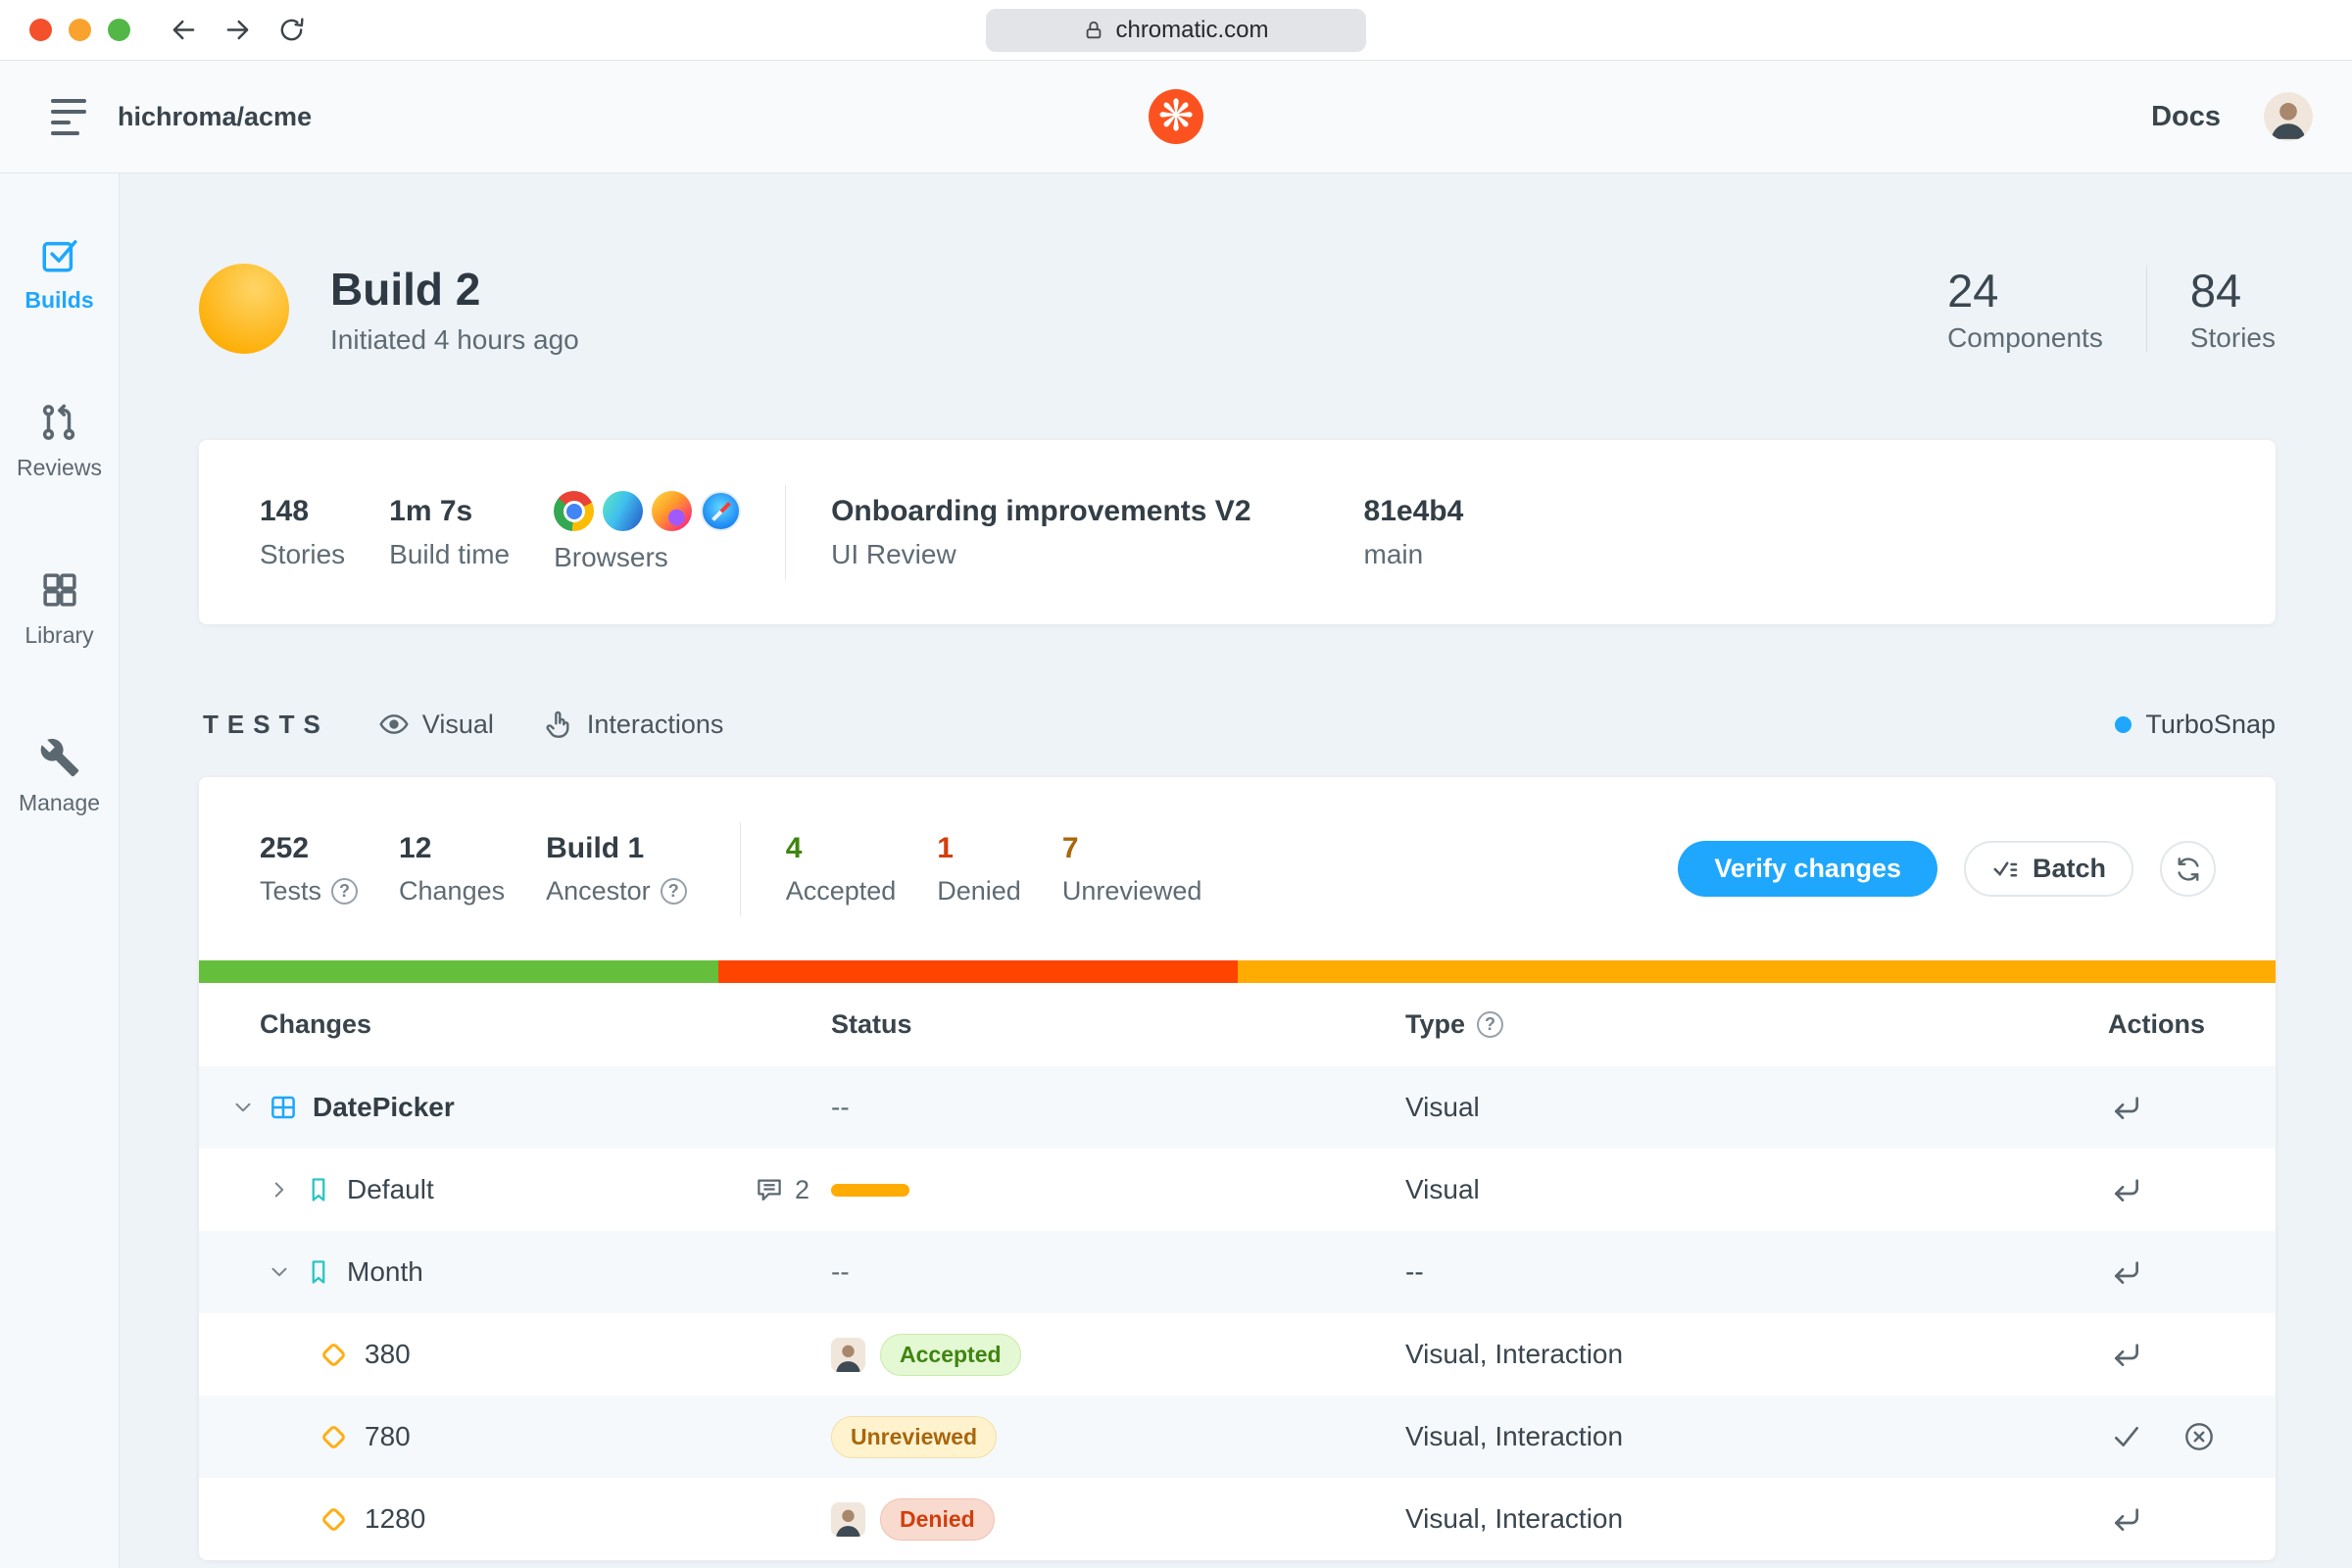 Image resolution: width=2352 pixels, height=1568 pixels. Describe the element at coordinates (184, 30) in the screenshot. I see `back-icon` at that location.